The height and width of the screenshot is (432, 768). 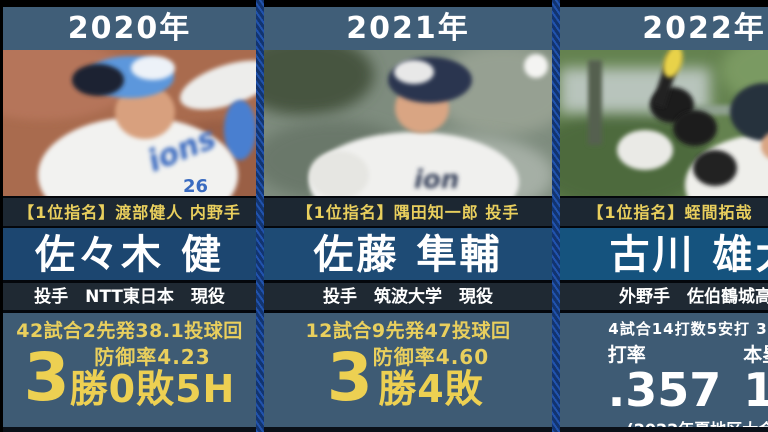 What do you see at coordinates (195, 186) in the screenshot?
I see `svg-text: 26` at bounding box center [195, 186].